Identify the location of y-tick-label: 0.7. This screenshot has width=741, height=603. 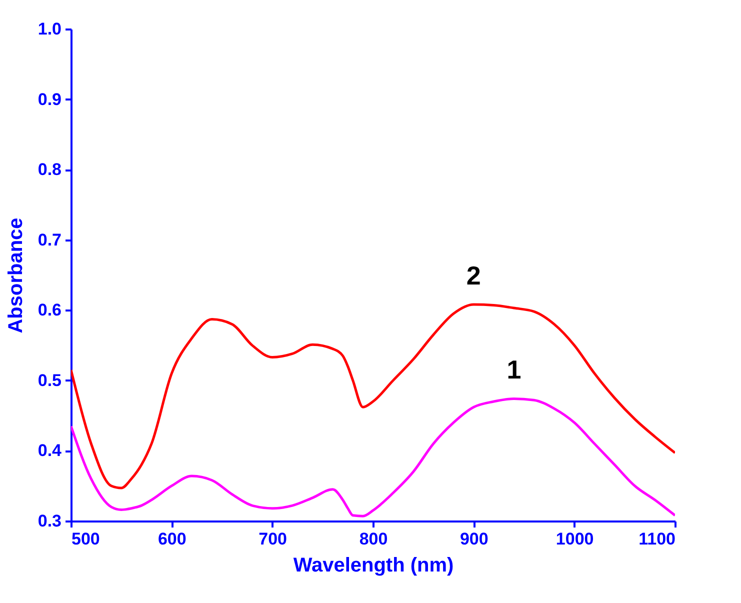
(50, 240).